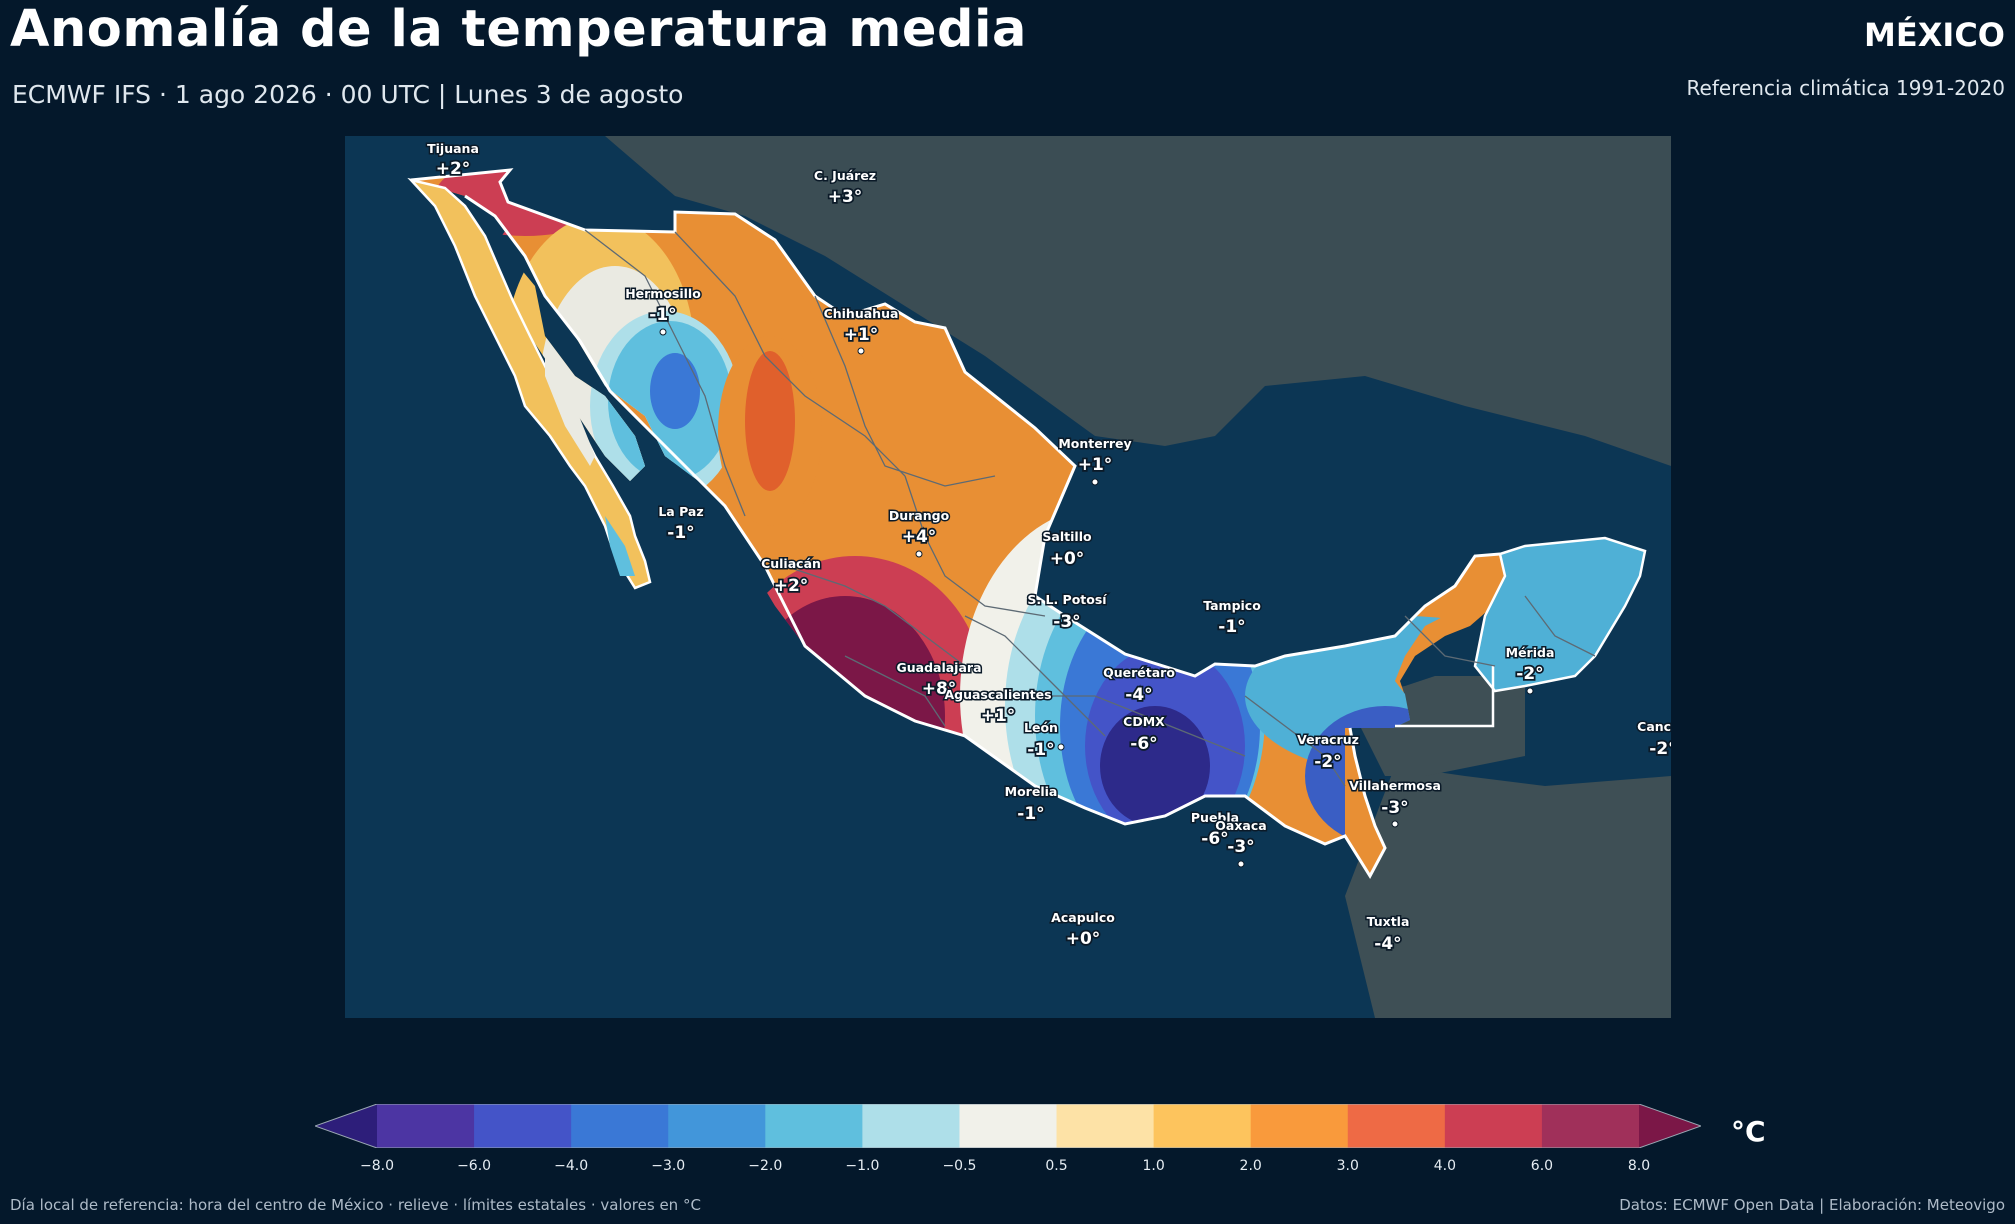 The image size is (2015, 1224). Describe the element at coordinates (959, 1166) in the screenshot. I see `colorbar-tick-label: −0.5` at that location.